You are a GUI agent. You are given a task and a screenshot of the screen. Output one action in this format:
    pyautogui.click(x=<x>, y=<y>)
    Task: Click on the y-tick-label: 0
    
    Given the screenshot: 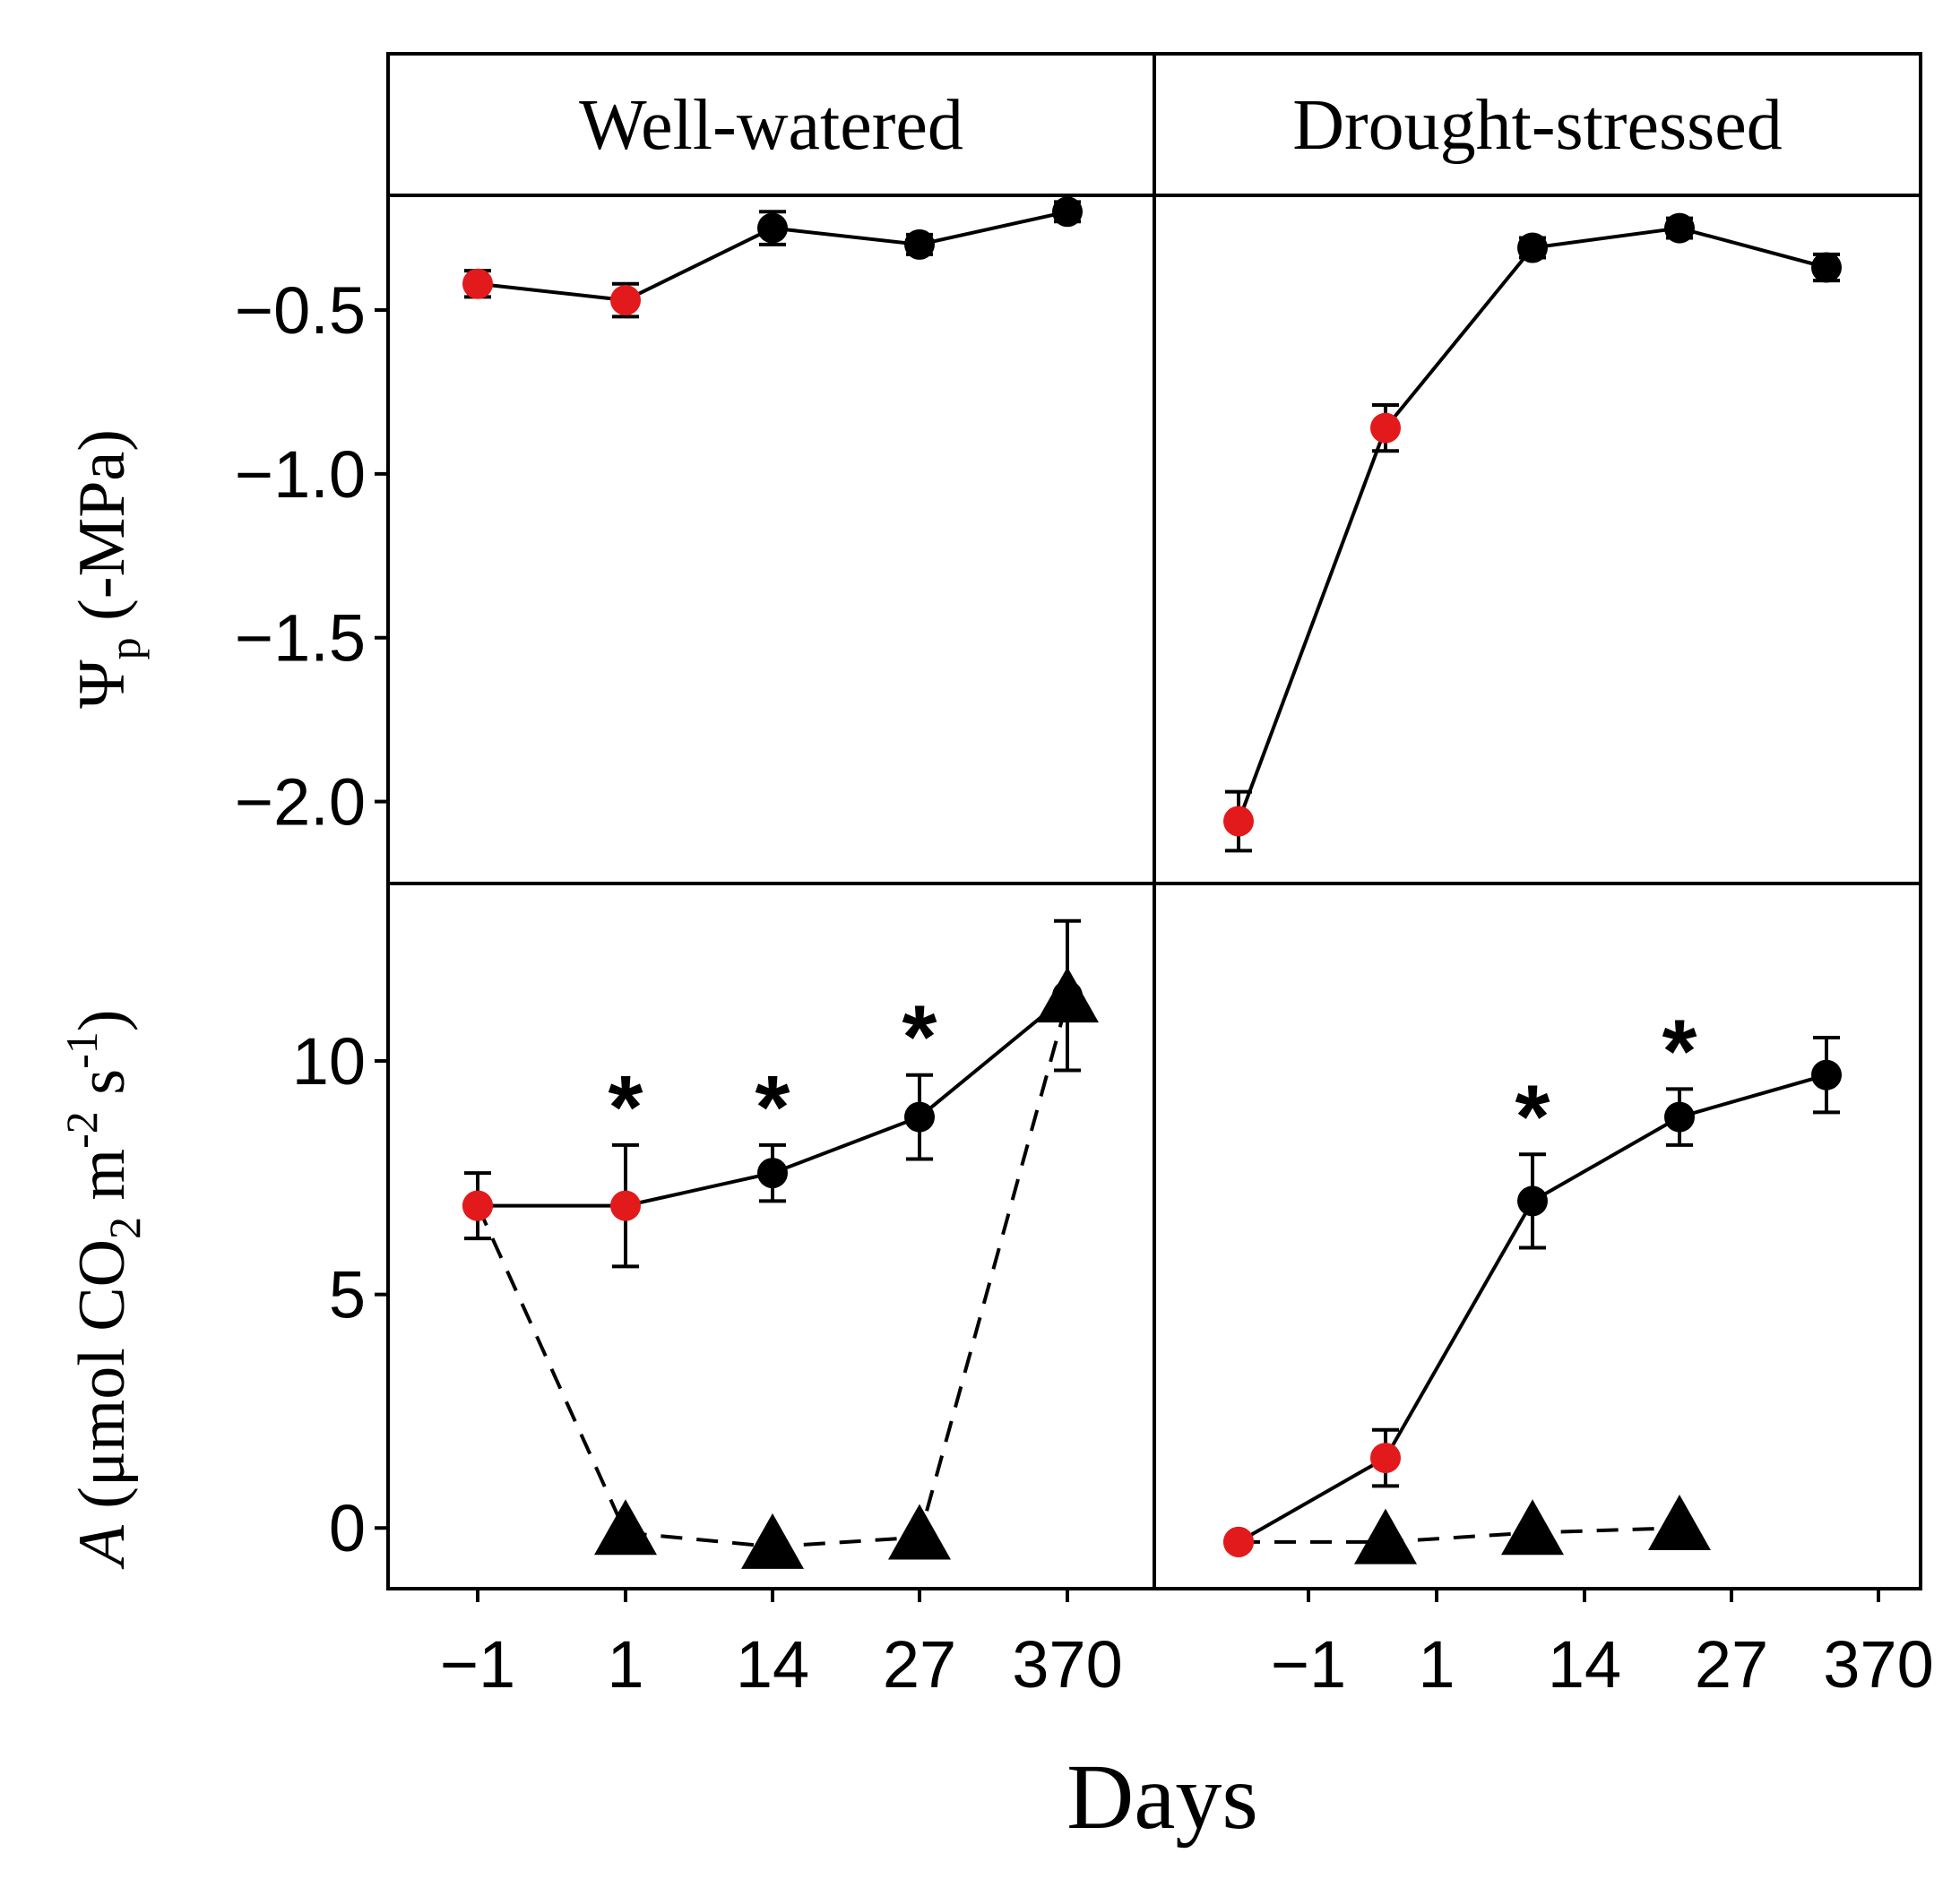 What is the action you would take?
    pyautogui.click(x=347, y=1528)
    